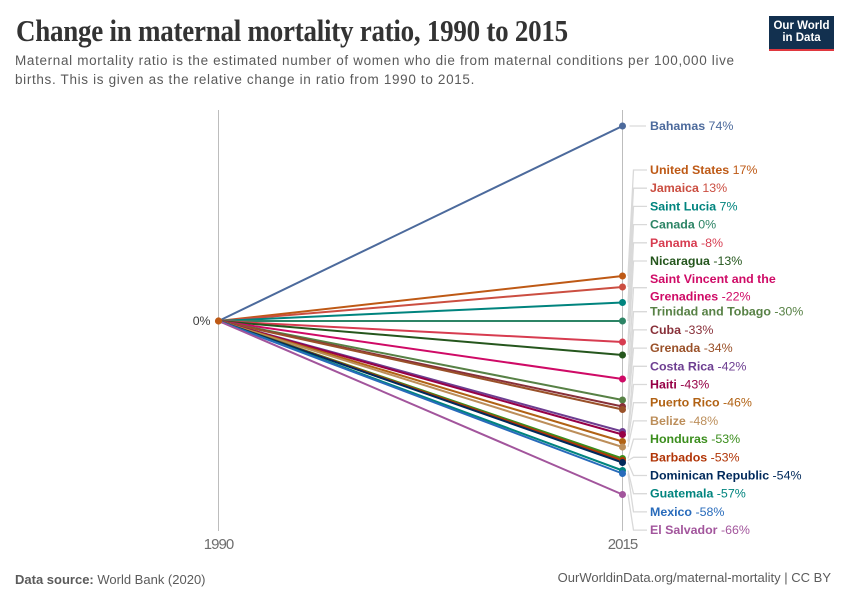 This screenshot has width=850, height=600. What do you see at coordinates (688, 188) in the screenshot?
I see `svg-text: Jamaica 13%` at bounding box center [688, 188].